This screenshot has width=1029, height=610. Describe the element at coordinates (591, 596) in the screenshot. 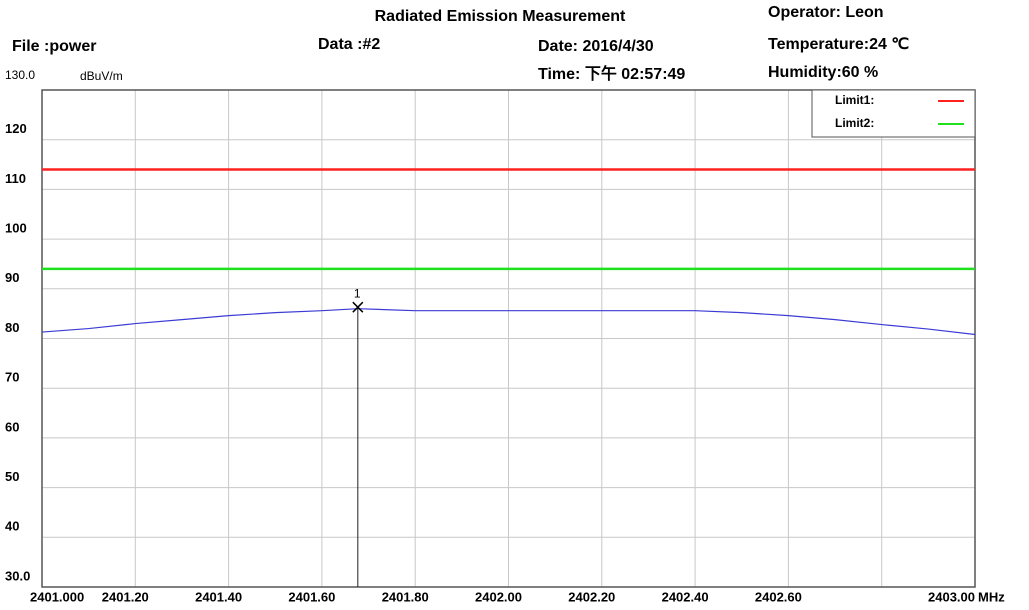

I see `x-tick-label: 2402.20` at that location.